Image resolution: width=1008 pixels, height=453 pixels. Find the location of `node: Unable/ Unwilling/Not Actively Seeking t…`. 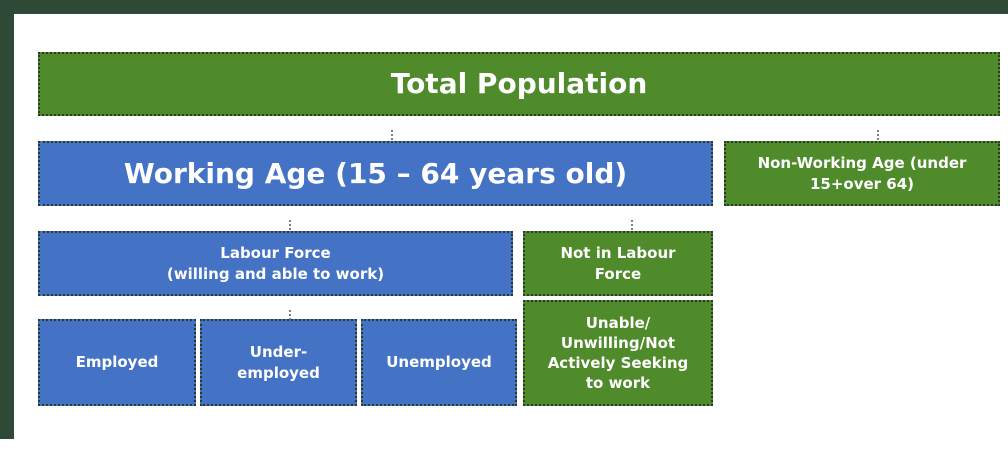

node: Unable/ Unwilling/Not Actively Seeking t… is located at coordinates (618, 353).